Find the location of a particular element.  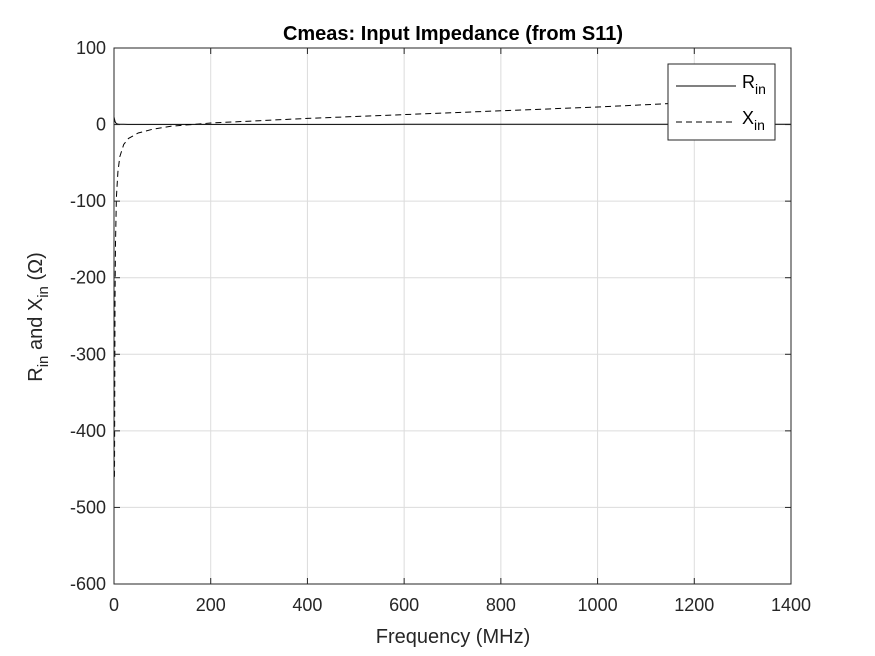

x-tick-label: 1400 is located at coordinates (791, 605).